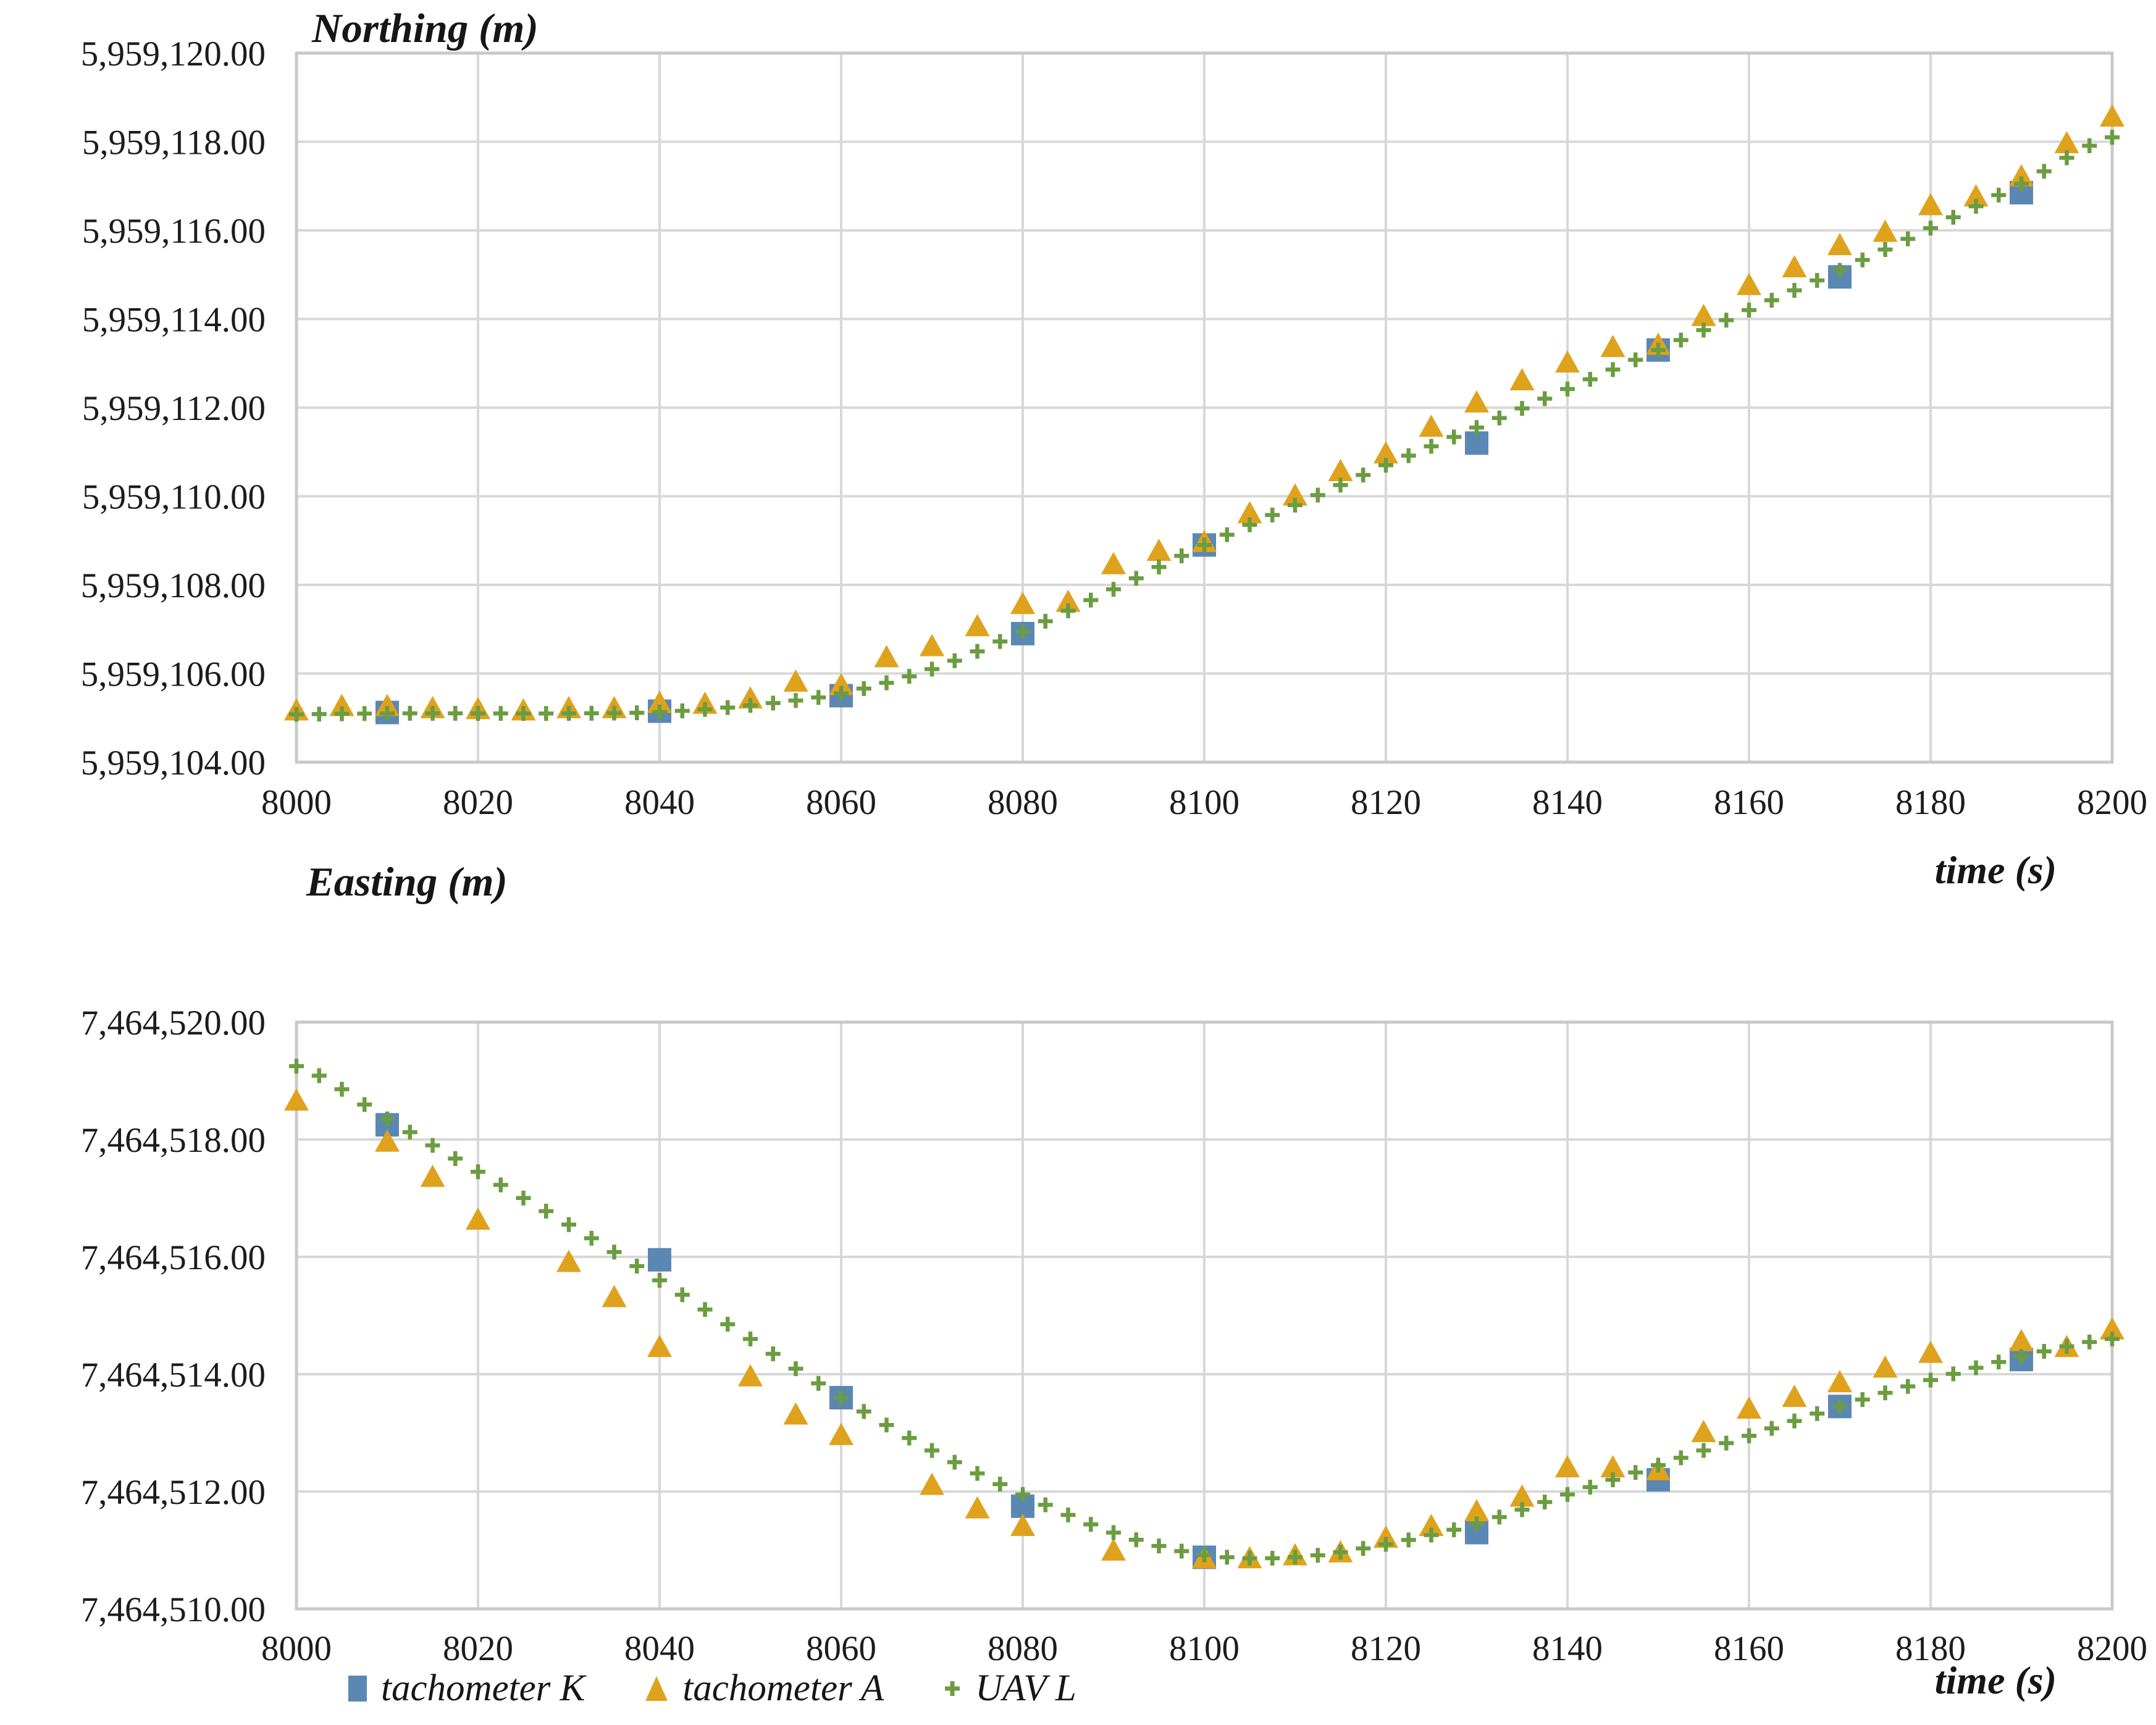 The image size is (2156, 1725). I want to click on y-axis-tick-label: 7,464,514.00, so click(174, 1376).